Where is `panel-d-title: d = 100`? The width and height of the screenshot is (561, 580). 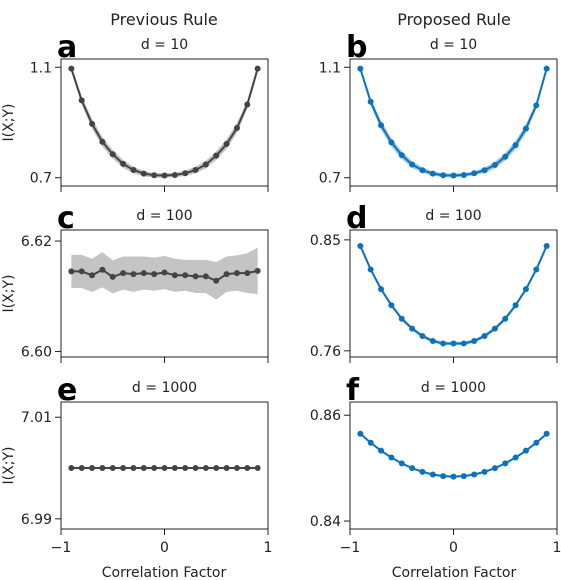
panel-d-title: d = 100 is located at coordinates (453, 216).